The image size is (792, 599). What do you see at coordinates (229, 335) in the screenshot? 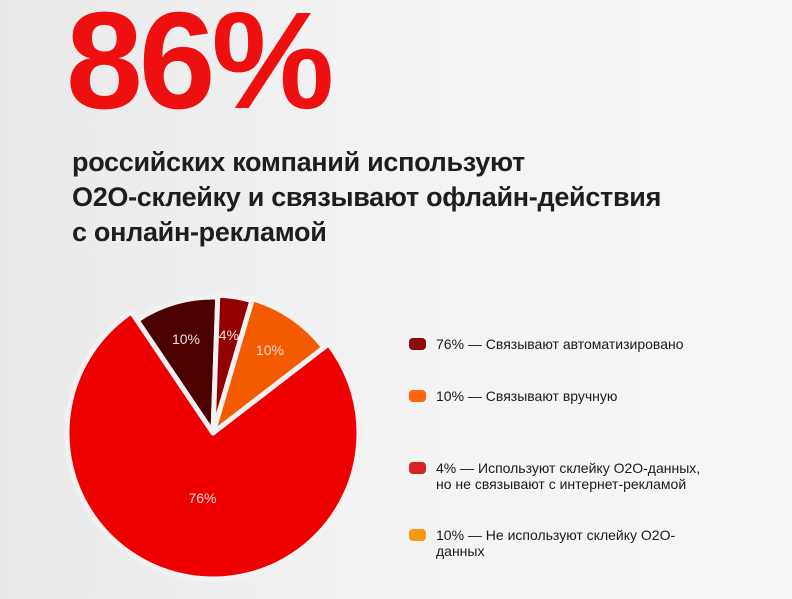
I see `pie-slice-label: 4%` at bounding box center [229, 335].